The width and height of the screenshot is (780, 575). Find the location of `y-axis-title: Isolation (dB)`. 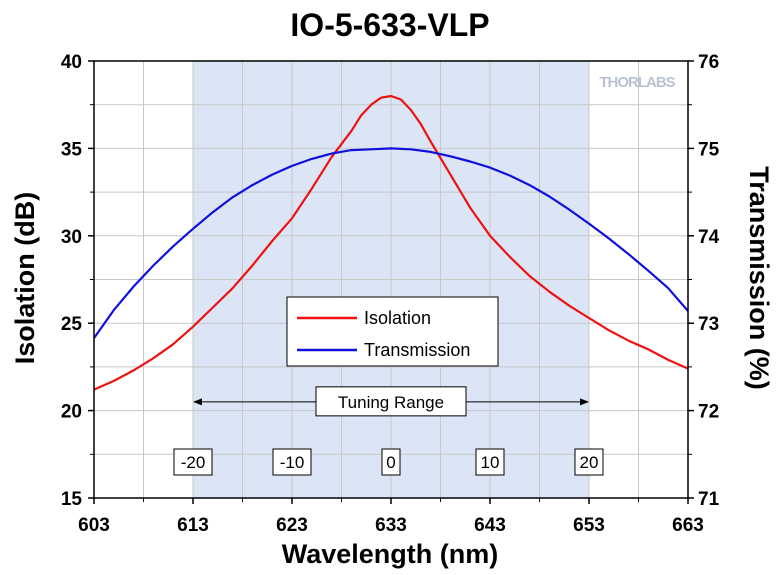

y-axis-title: Isolation (dB) is located at coordinates (25, 278).